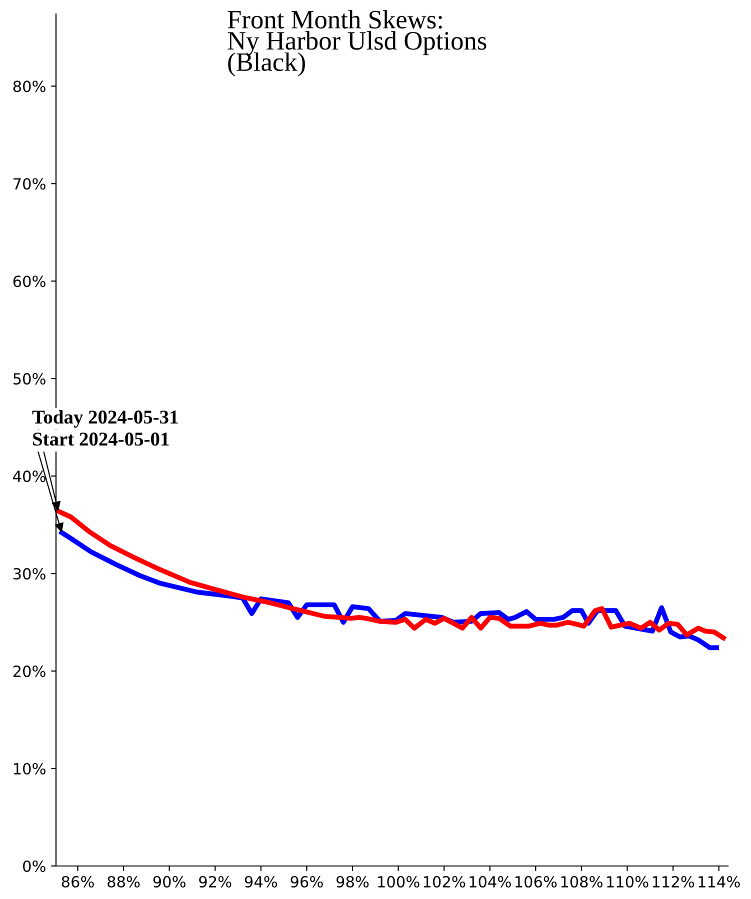  Describe the element at coordinates (29, 282) in the screenshot. I see `y-tick-label: 60%` at that location.